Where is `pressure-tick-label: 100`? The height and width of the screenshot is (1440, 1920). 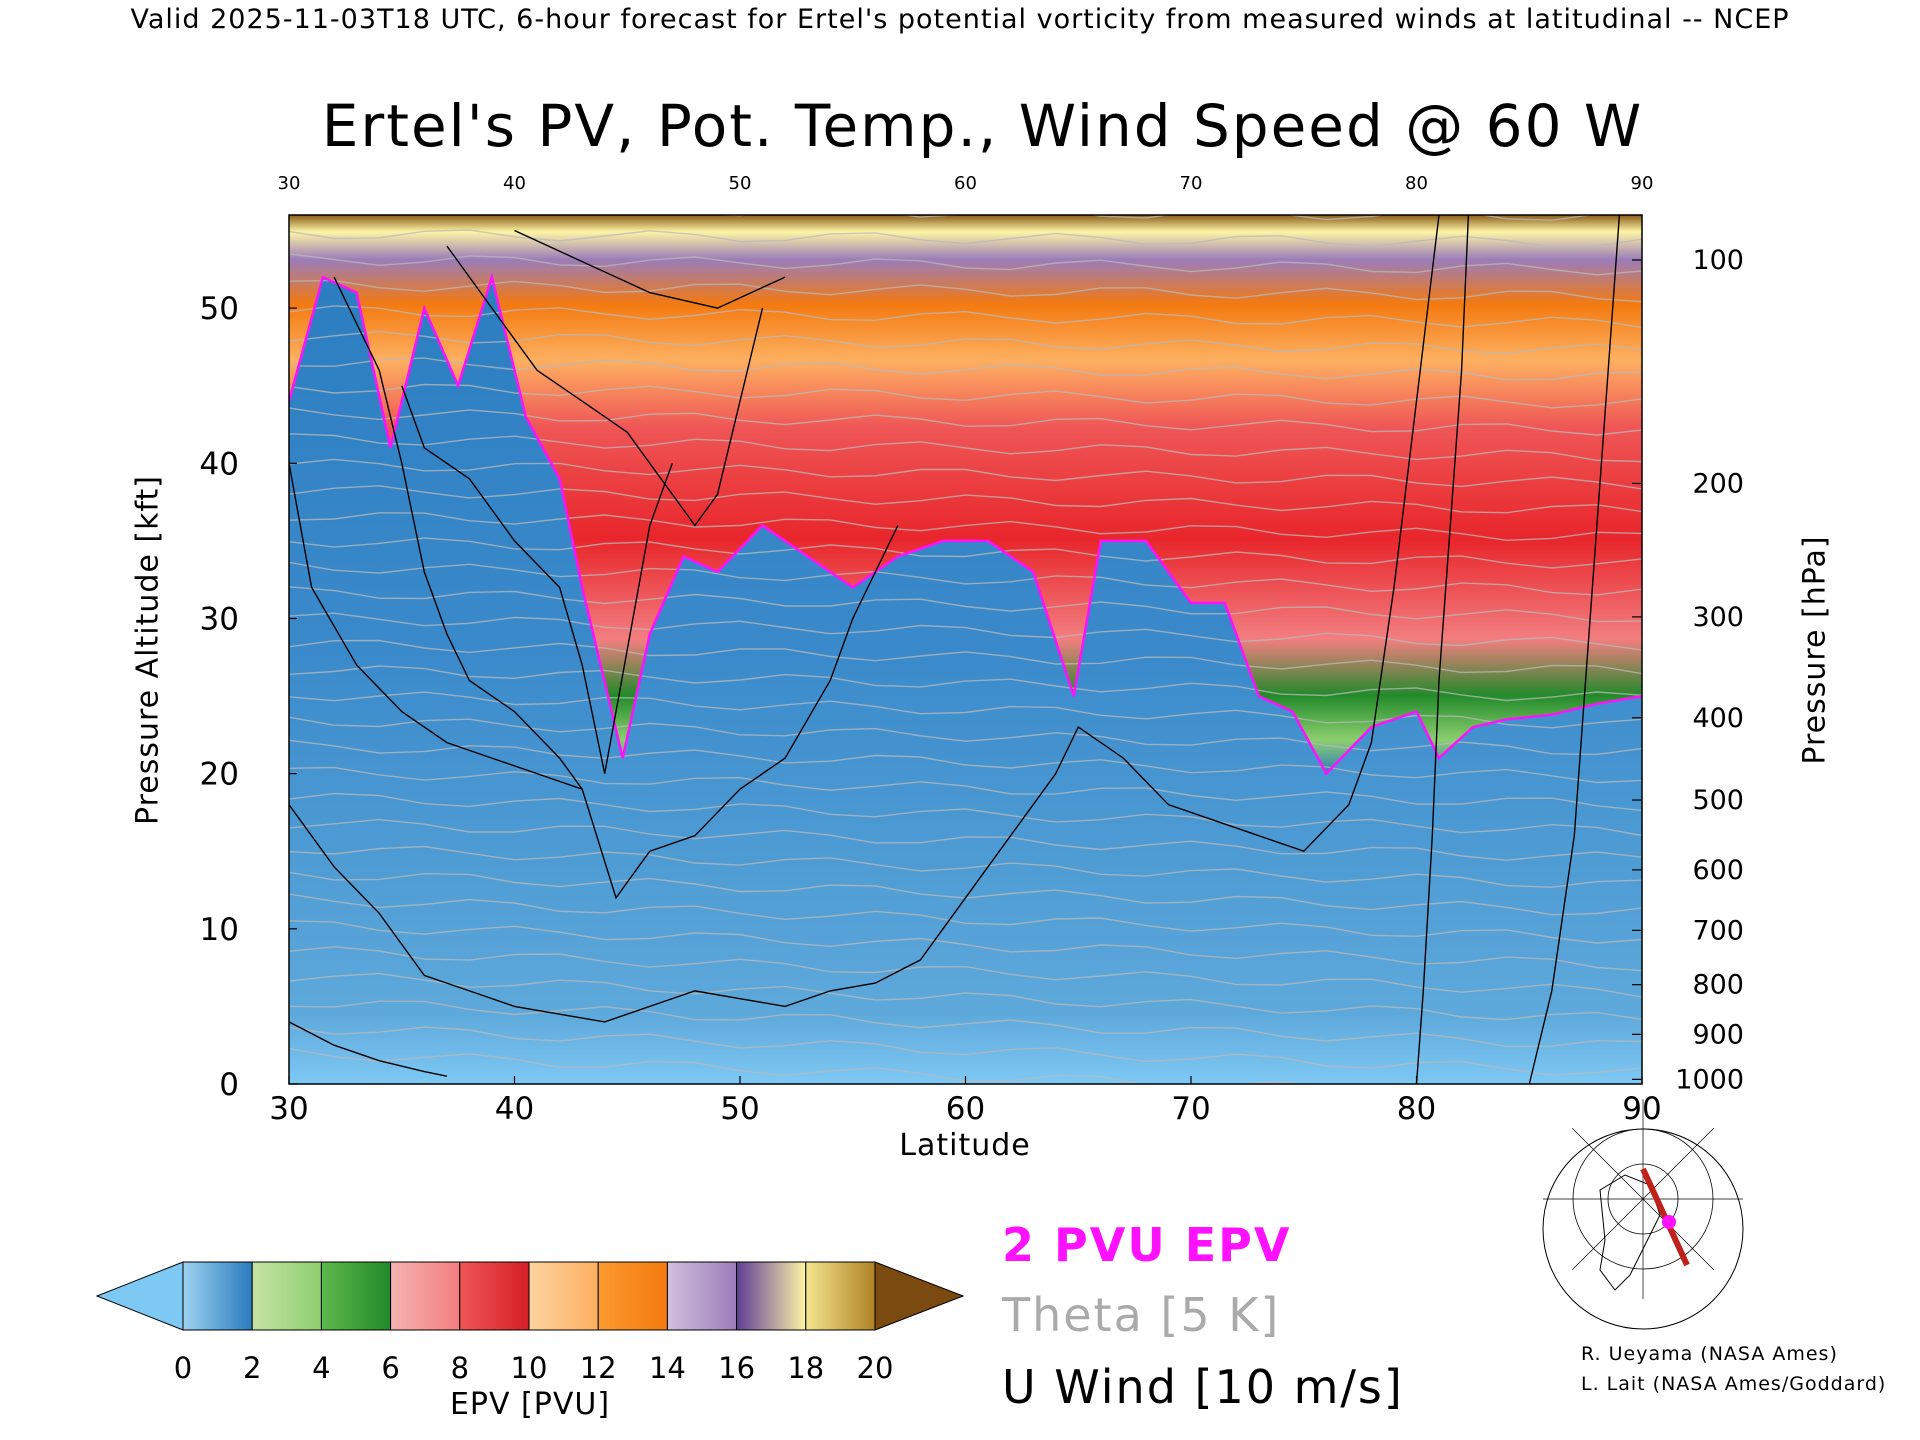
pressure-tick-label: 100 is located at coordinates (1718, 260).